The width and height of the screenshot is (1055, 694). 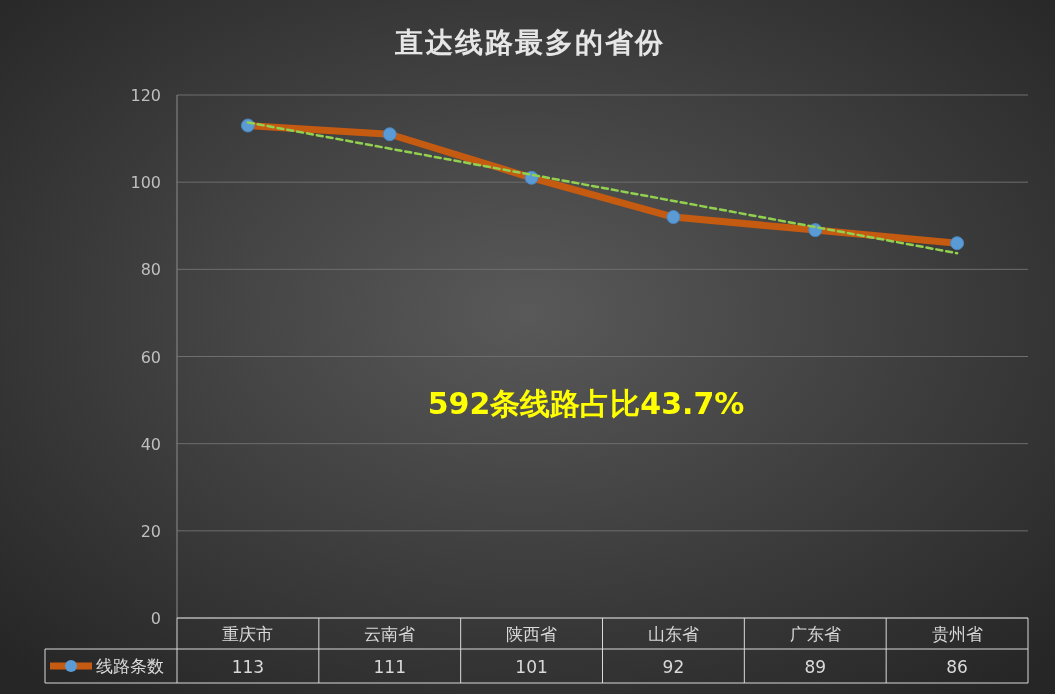 What do you see at coordinates (248, 667) in the screenshot?
I see `data-label: 113` at bounding box center [248, 667].